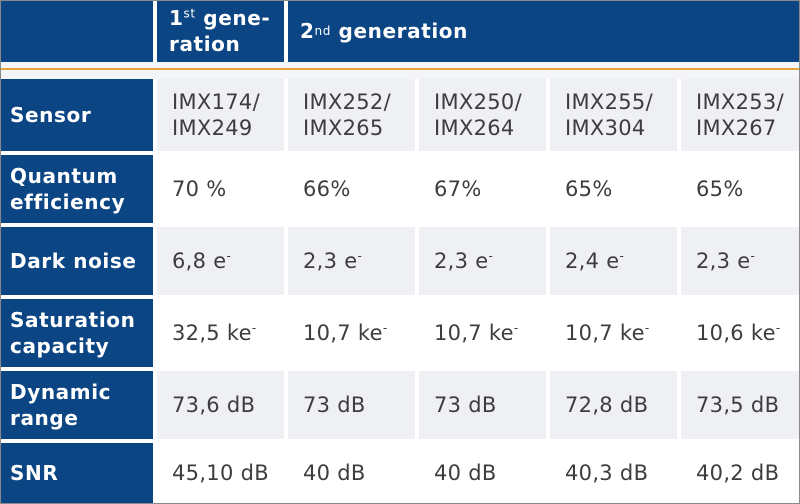 The height and width of the screenshot is (504, 800). I want to click on table-cell: 10,6 ke-, so click(740, 333).